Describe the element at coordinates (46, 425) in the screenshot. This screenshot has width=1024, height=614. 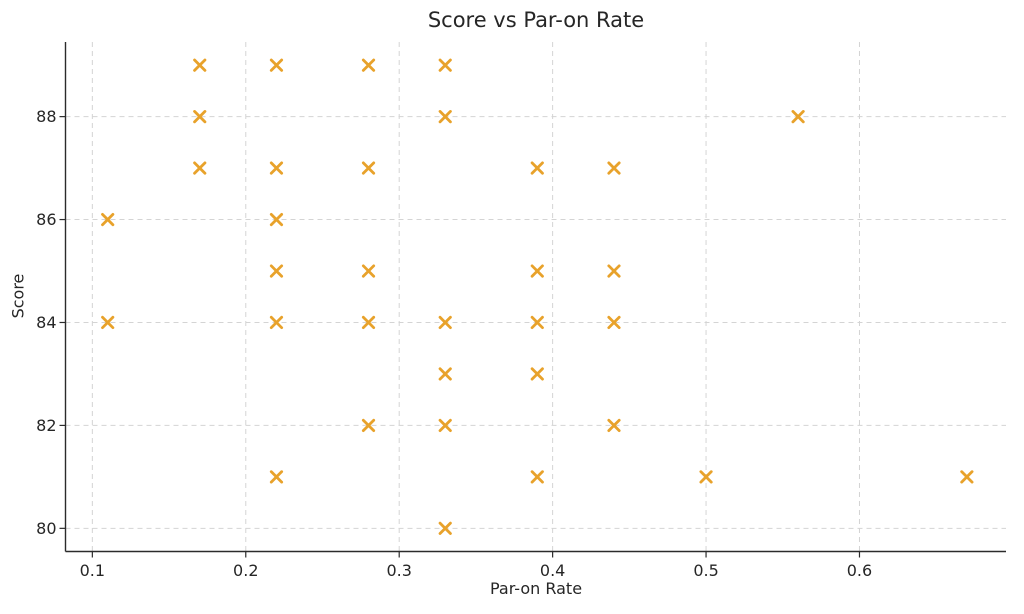
I see `y-tick-label: 82` at that location.